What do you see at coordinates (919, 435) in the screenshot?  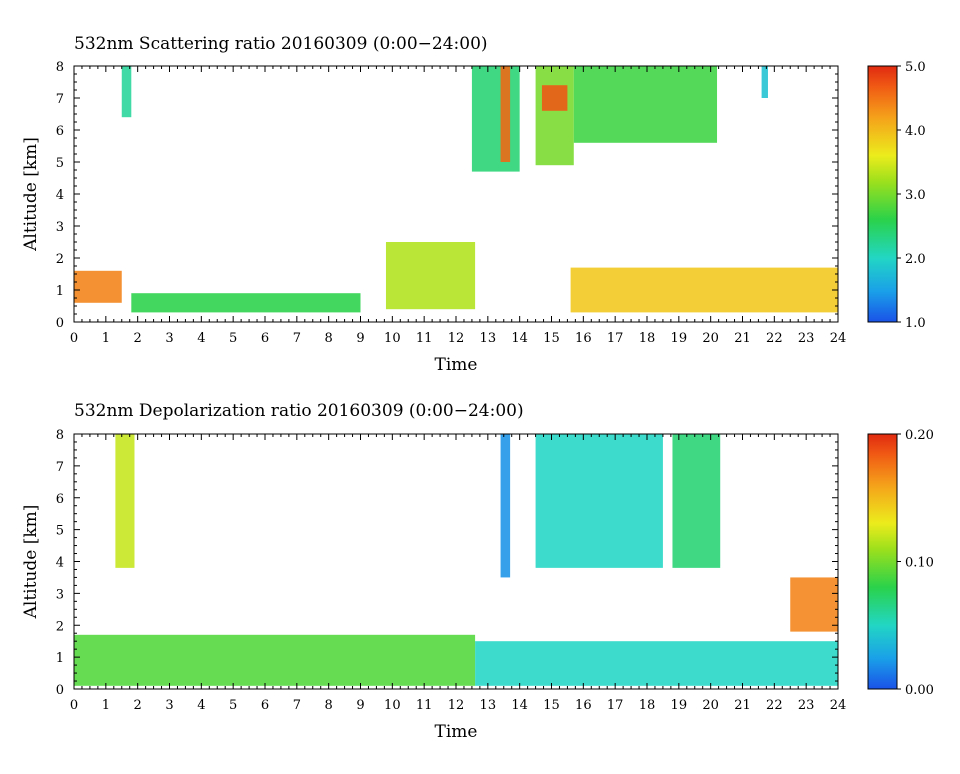 I see `colorbar-tick-label: 0.20` at bounding box center [919, 435].